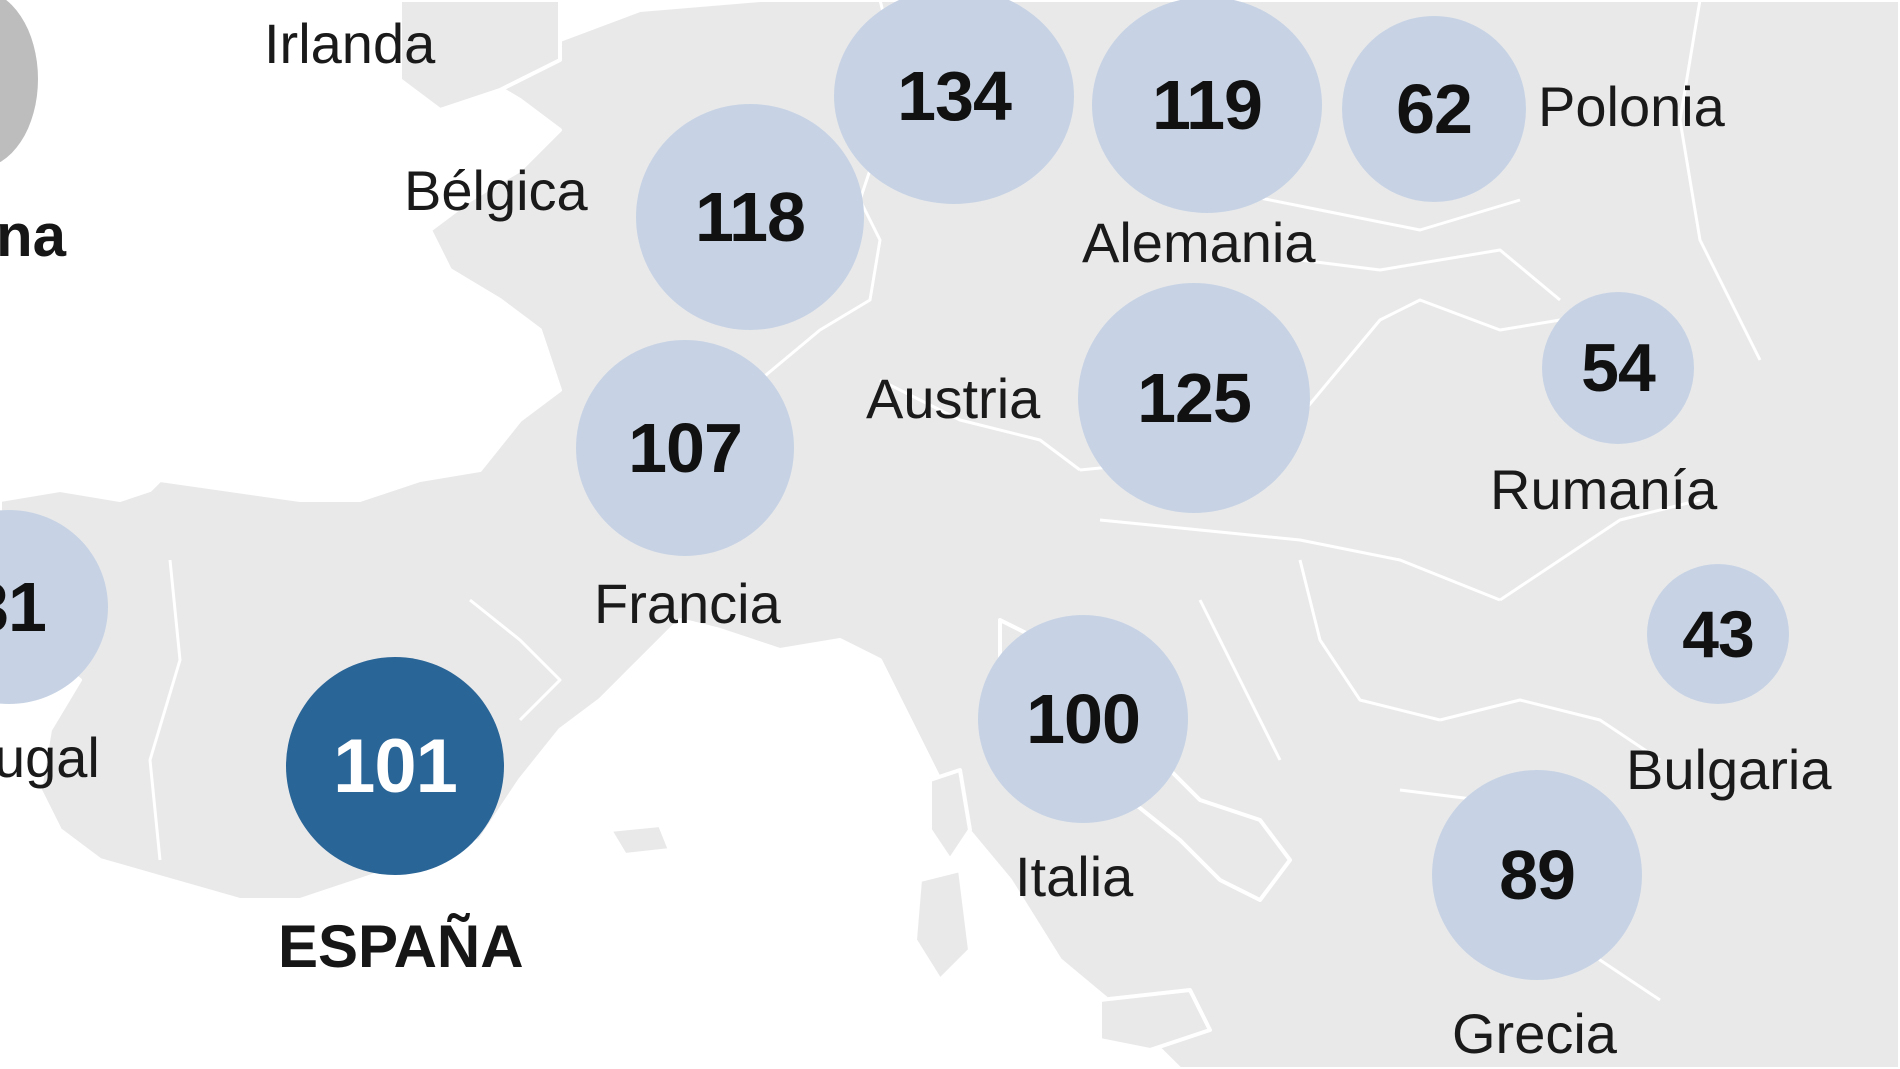 This screenshot has width=1900, height=1069. I want to click on label-bulgaria: Bulgaria, so click(1729, 769).